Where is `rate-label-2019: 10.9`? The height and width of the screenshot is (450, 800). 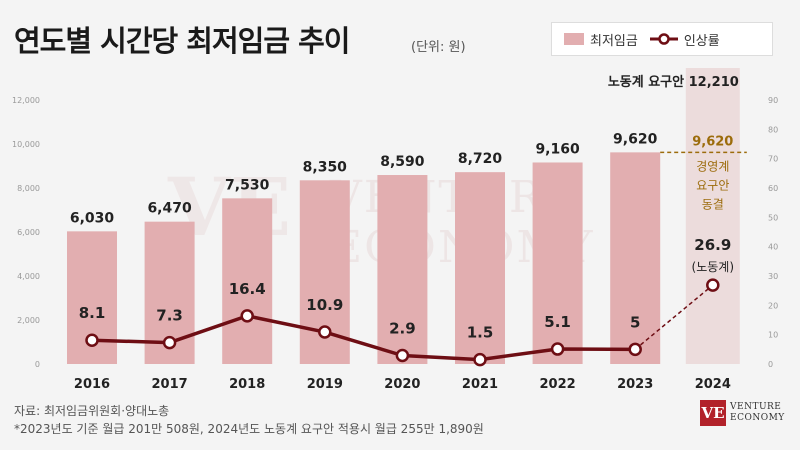
rate-label-2019: 10.9 is located at coordinates (324, 305).